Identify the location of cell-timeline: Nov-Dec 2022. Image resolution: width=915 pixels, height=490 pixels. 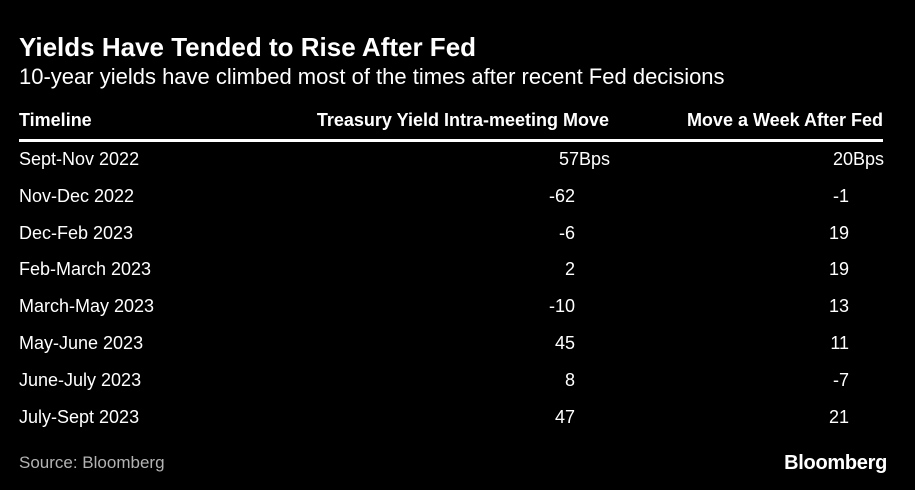
(77, 195).